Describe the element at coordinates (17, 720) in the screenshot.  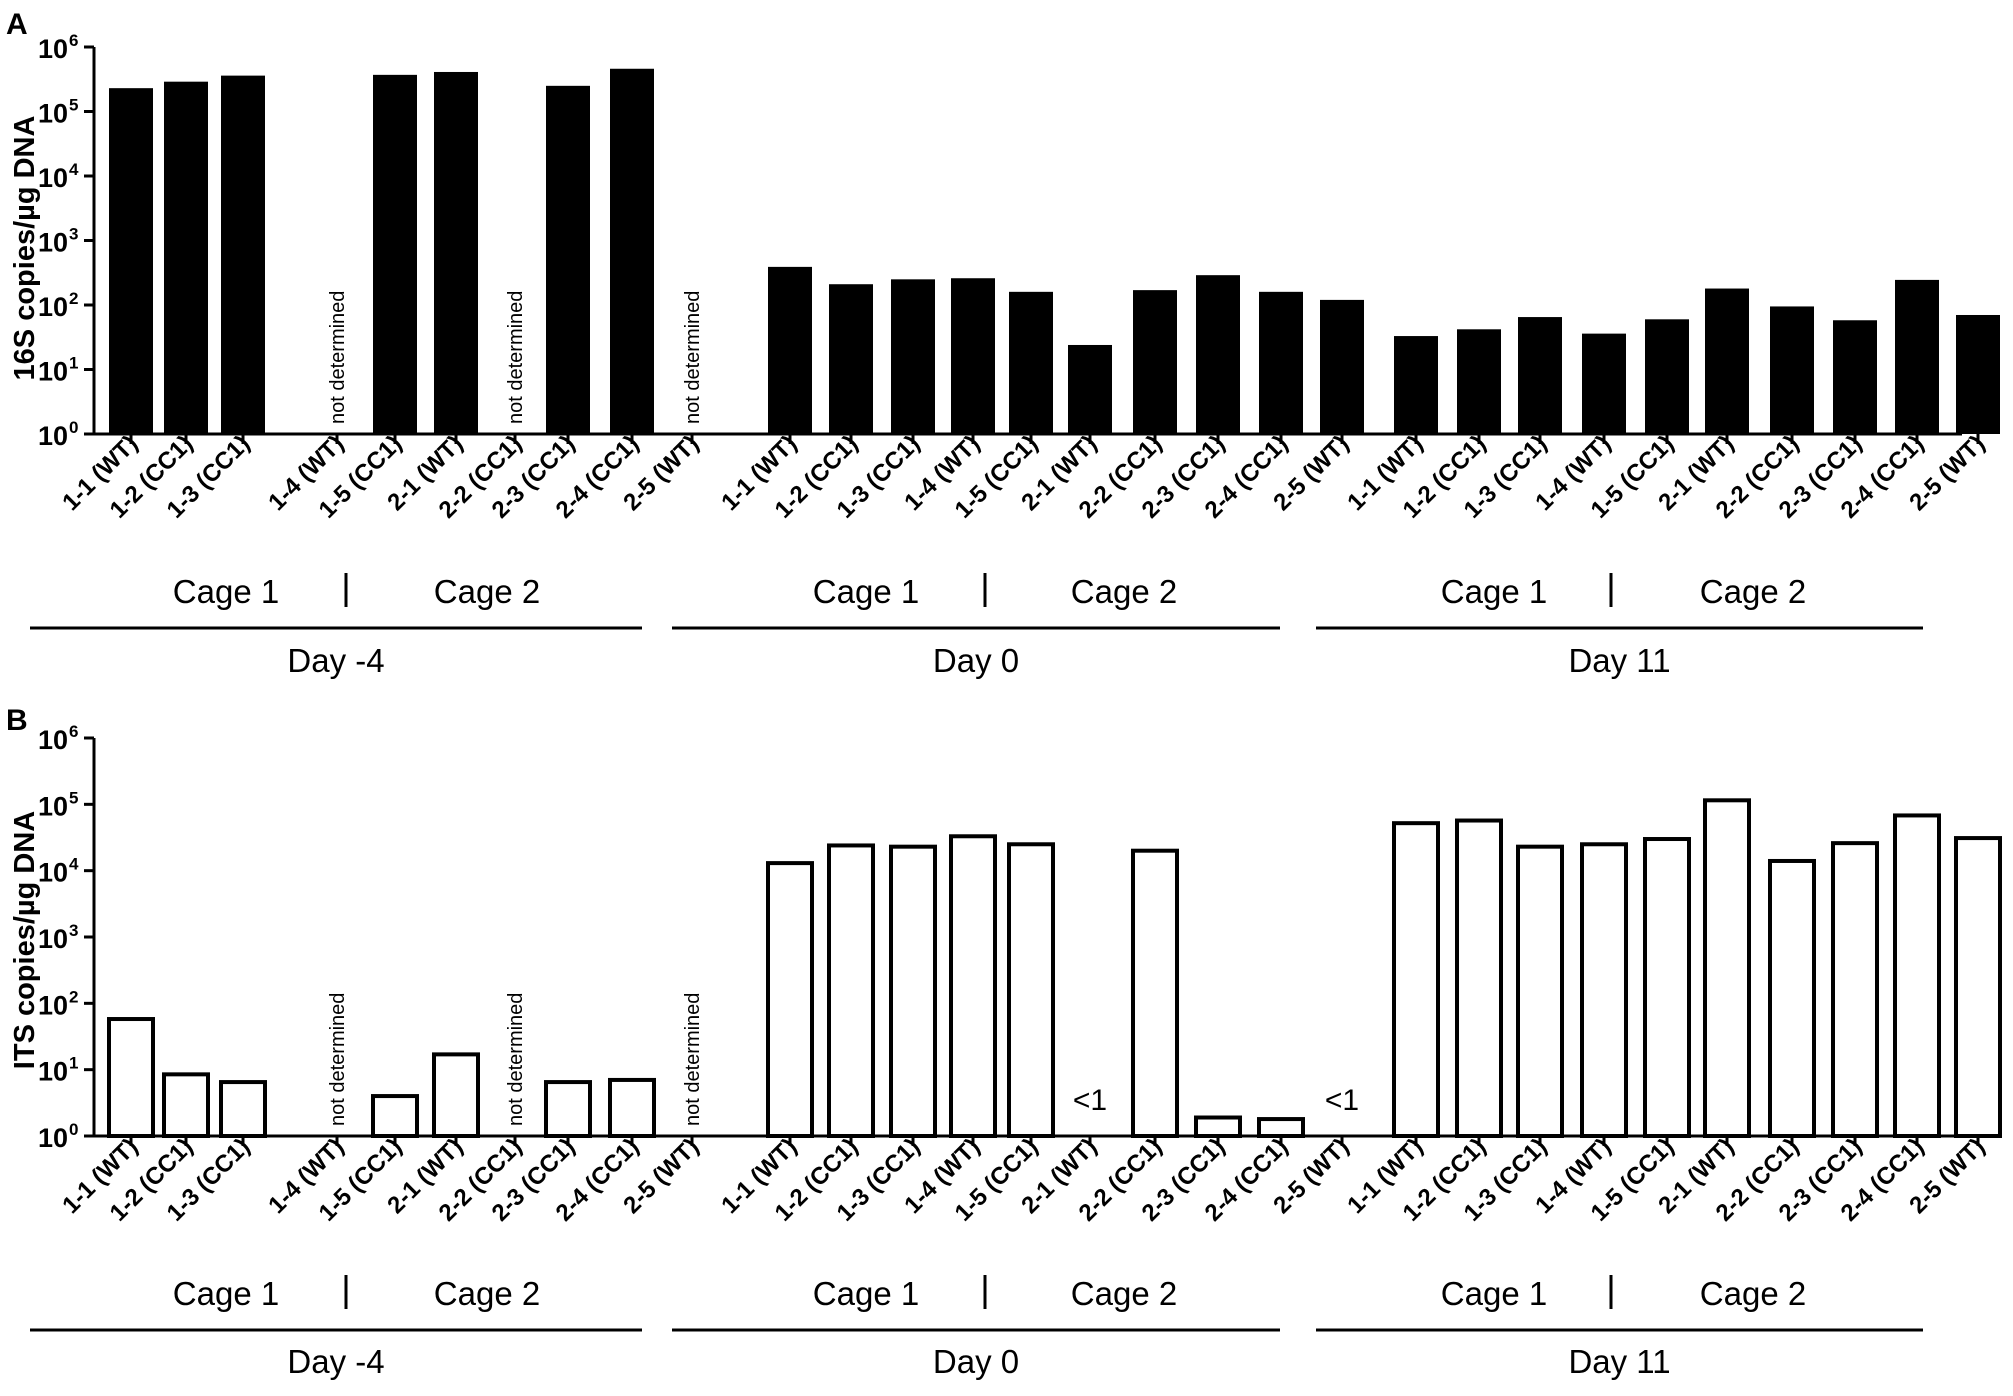
I see `panel-letter-b: B` at that location.